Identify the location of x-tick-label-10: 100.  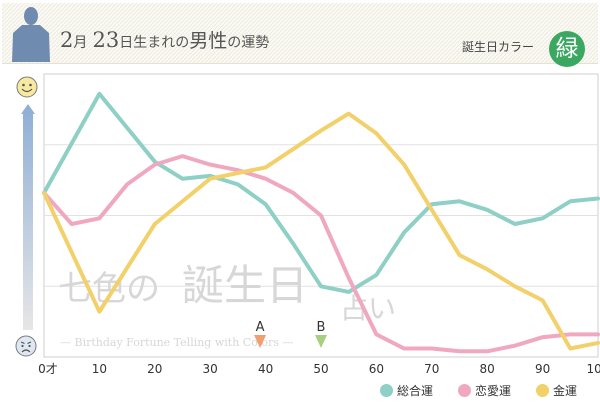
(593, 369).